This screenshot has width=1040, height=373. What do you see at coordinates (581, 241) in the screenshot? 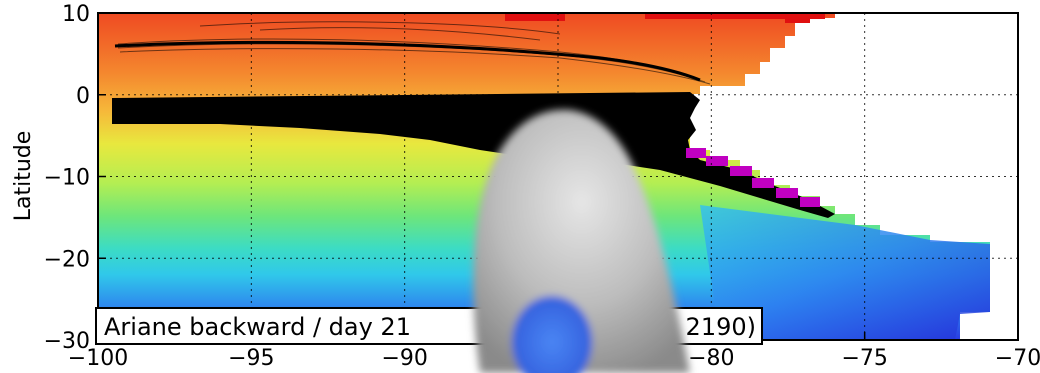
I see `occluder` at bounding box center [581, 241].